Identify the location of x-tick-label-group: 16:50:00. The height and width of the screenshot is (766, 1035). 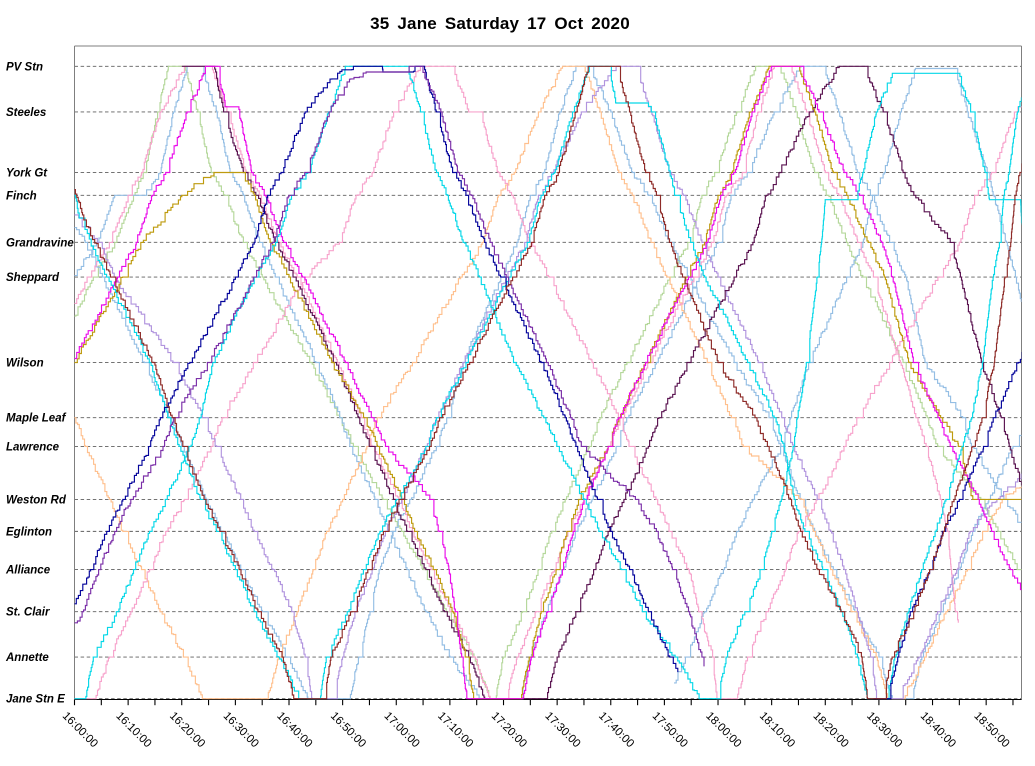
(348, 730).